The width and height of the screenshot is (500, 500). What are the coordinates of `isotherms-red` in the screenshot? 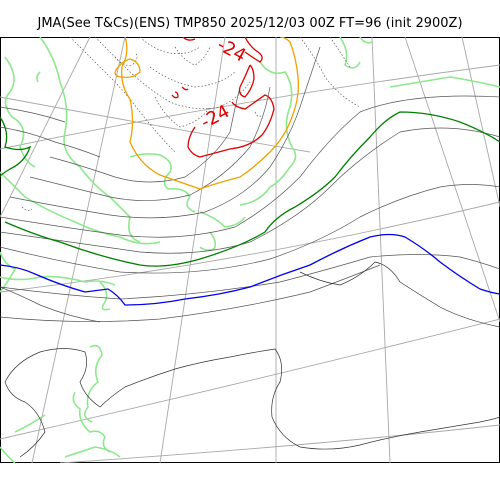 It's located at (223, 97).